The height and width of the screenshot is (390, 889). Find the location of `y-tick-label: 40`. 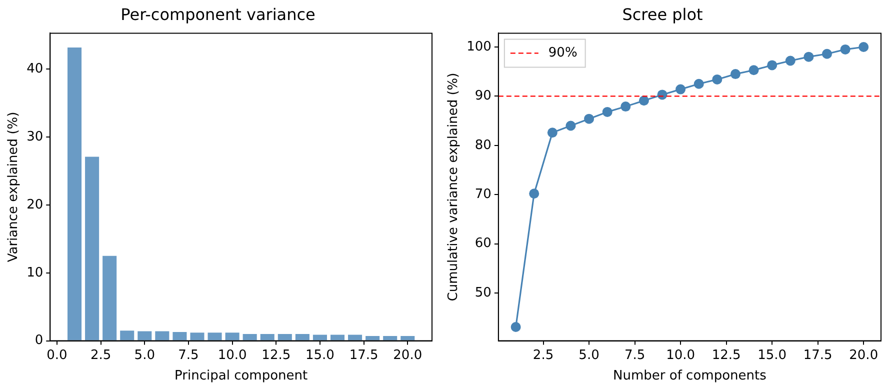

y-tick-label: 40 is located at coordinates (35, 69).